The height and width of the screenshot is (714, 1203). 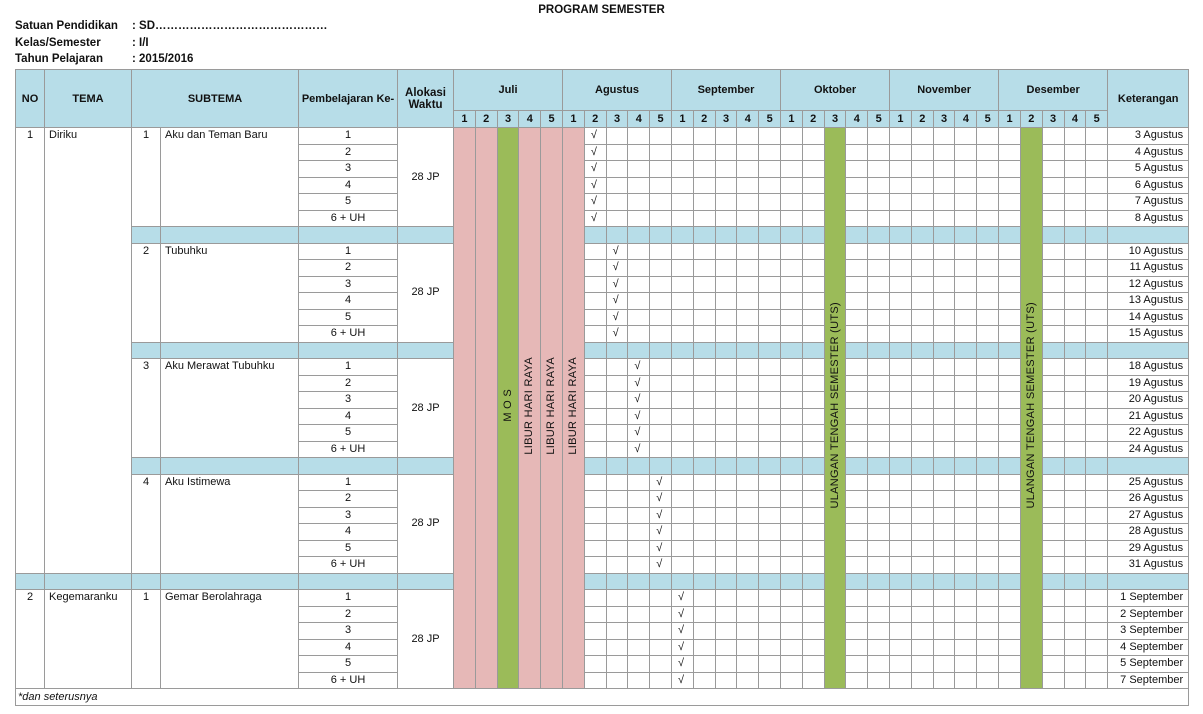 I want to click on table-row: 5 √ 7 Agustus, so click(x=603, y=202).